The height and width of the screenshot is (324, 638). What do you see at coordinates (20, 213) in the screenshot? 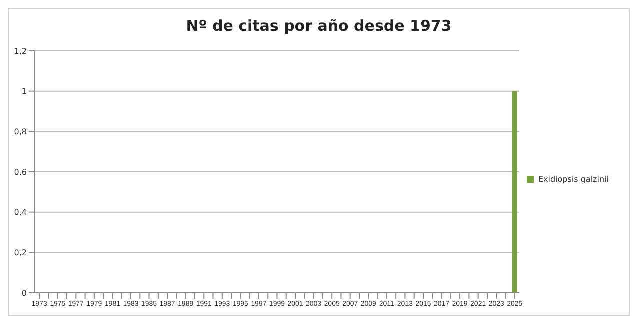
I see `y-tick-label: 0,4` at bounding box center [20, 213].